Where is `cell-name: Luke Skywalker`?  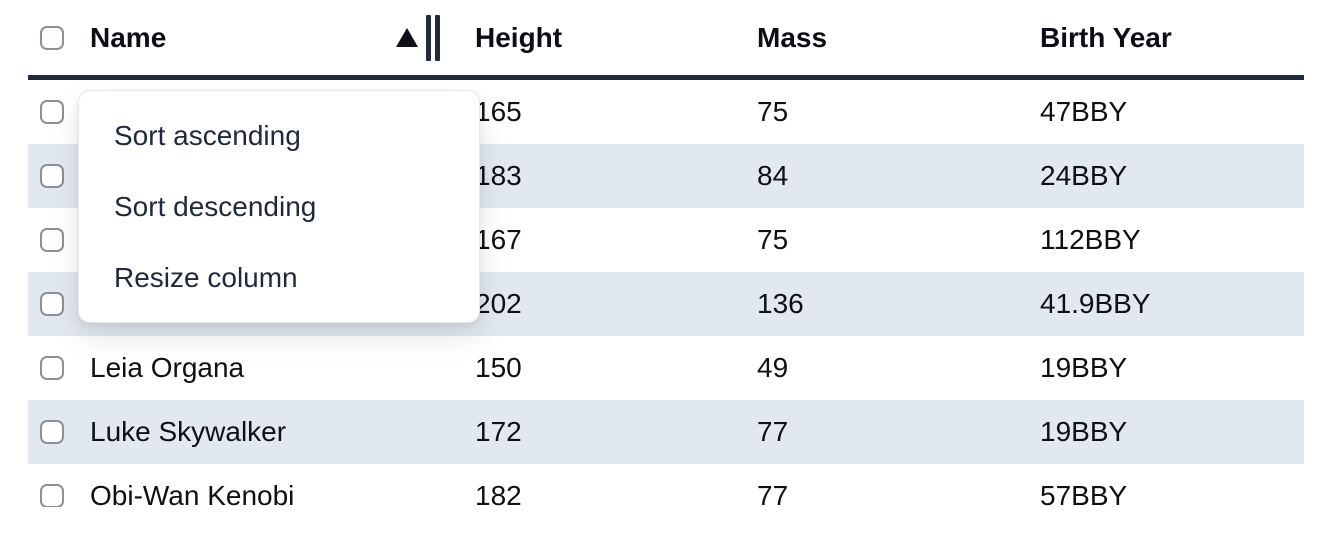 cell-name: Luke Skywalker is located at coordinates (188, 431).